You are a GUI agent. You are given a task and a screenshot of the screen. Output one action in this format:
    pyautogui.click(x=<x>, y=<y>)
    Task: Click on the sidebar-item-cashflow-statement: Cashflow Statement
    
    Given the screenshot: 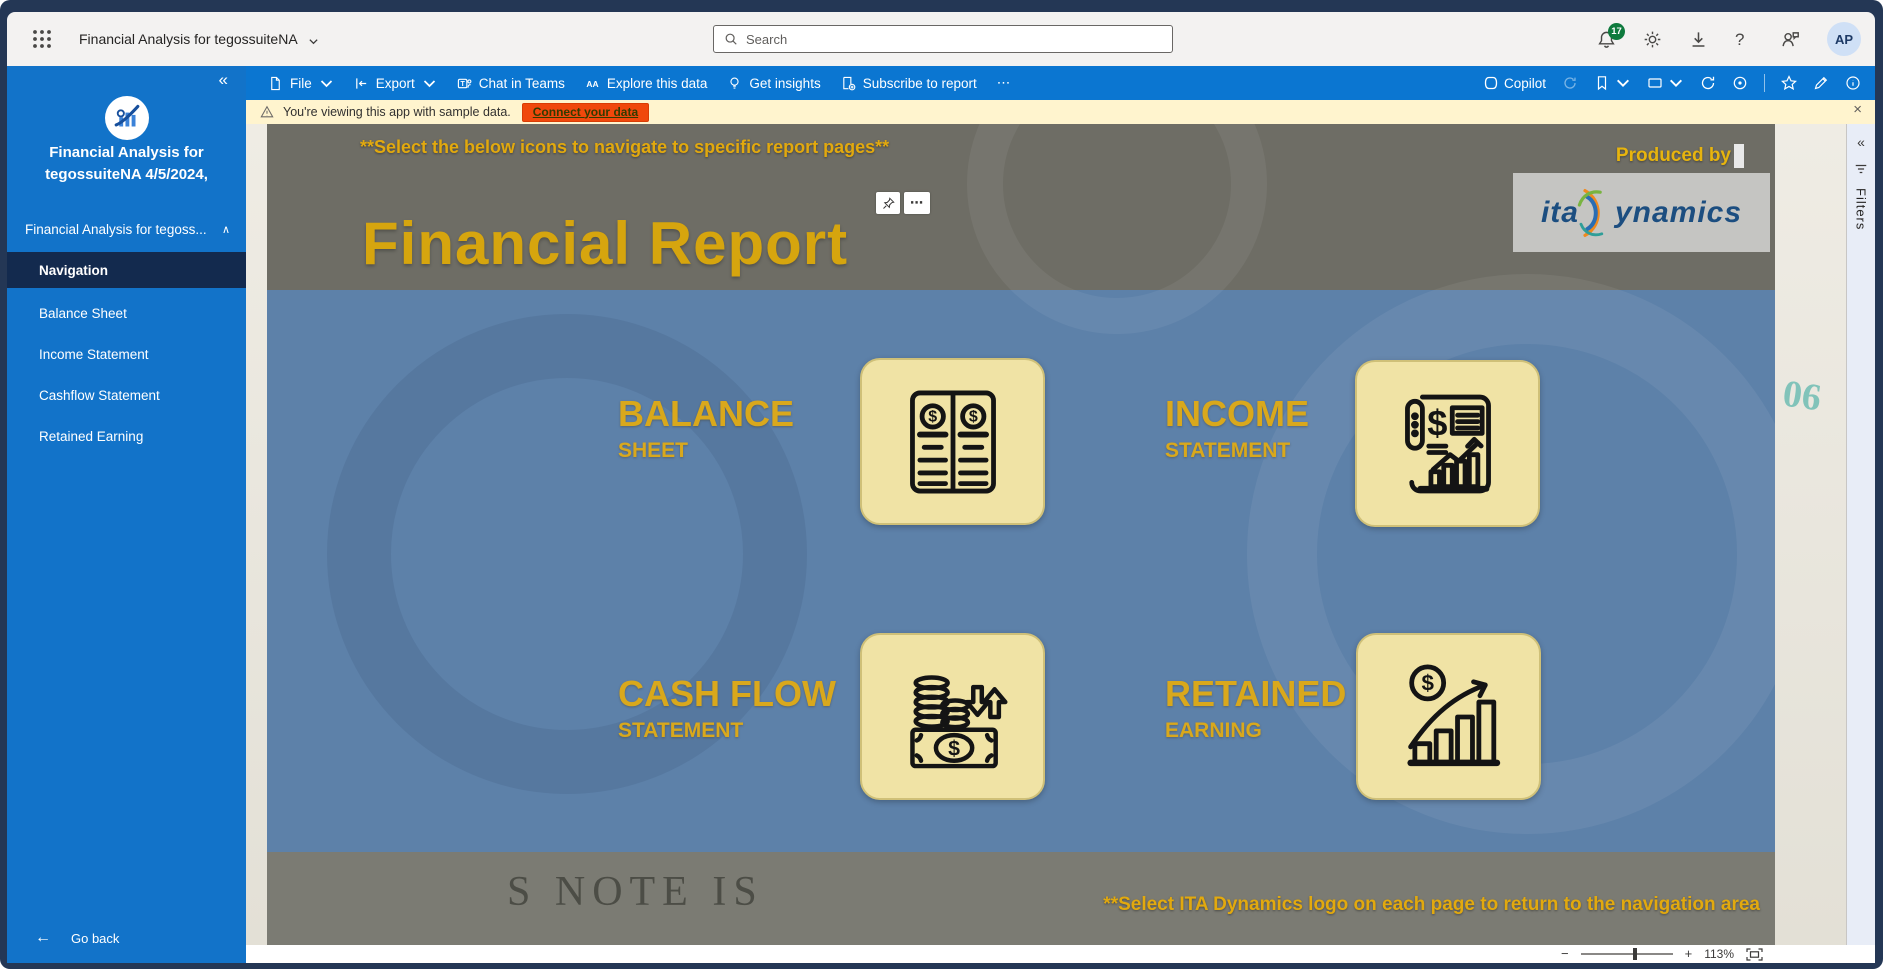 What is the action you would take?
    pyautogui.click(x=126, y=395)
    